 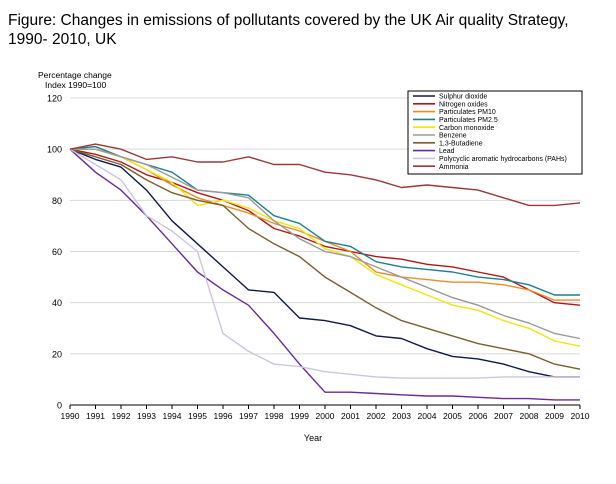 What do you see at coordinates (447, 151) in the screenshot?
I see `legend-label-8: Lead` at bounding box center [447, 151].